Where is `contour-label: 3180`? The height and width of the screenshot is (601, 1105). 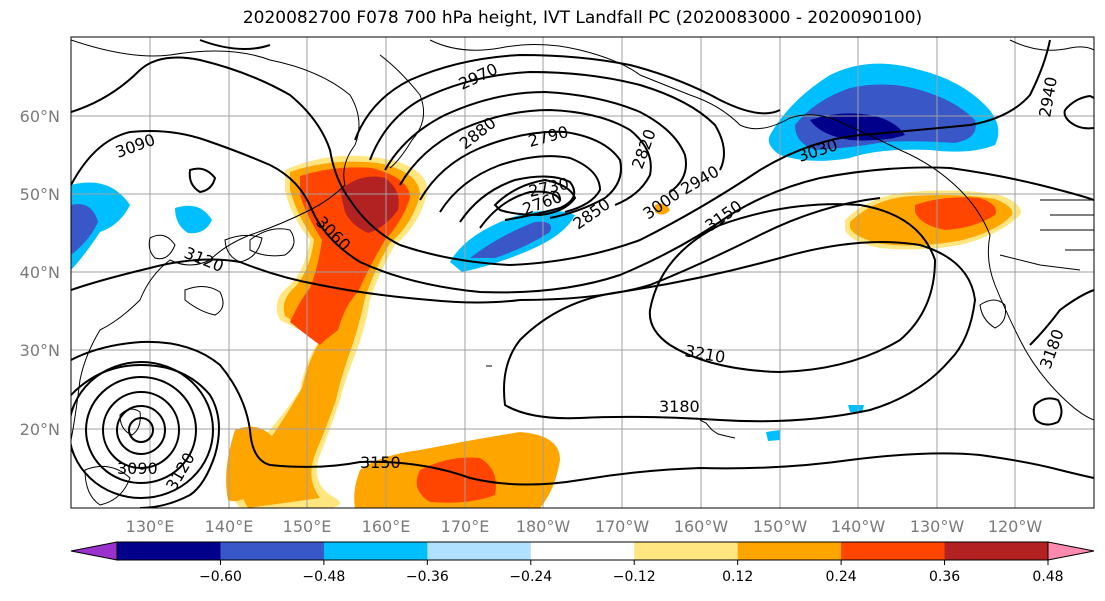
contour-label: 3180 is located at coordinates (679, 406).